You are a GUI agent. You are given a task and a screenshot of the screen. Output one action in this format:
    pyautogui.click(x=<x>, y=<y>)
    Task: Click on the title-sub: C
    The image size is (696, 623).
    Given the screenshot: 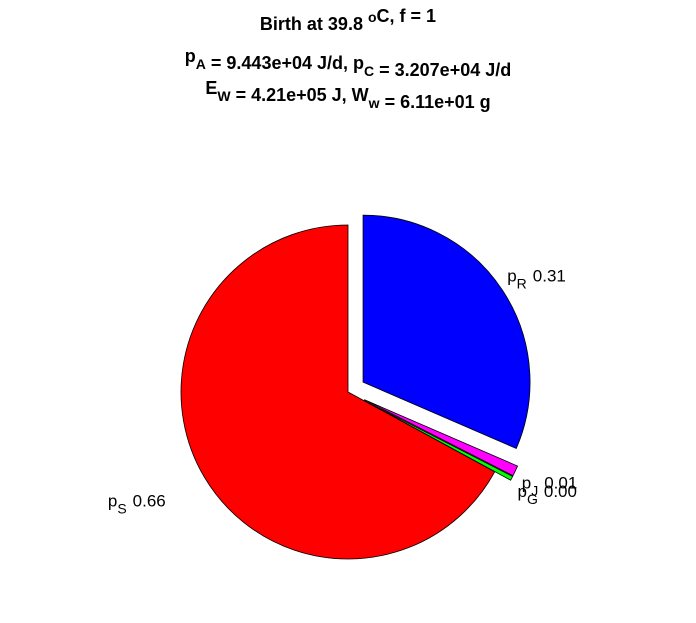 What is the action you would take?
    pyautogui.click(x=369, y=71)
    